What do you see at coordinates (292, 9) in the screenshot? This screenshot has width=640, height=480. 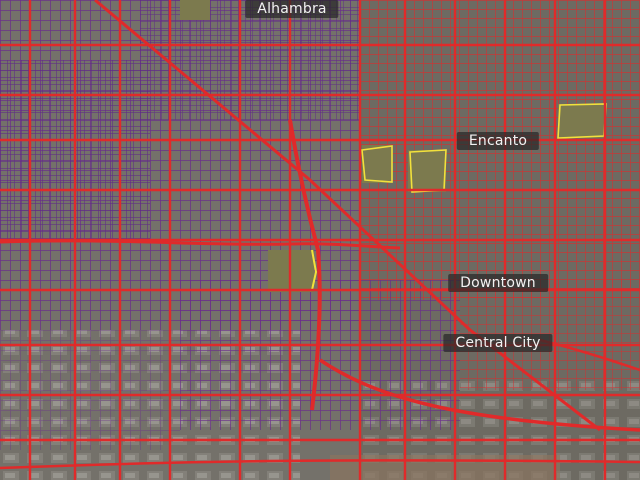 I see `place-label-alhambra: Alhambra` at bounding box center [292, 9].